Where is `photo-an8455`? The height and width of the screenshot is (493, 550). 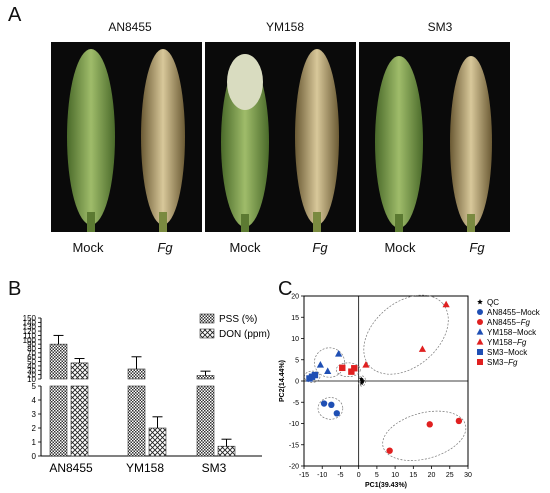
photo-an8455 is located at coordinates (126, 137).